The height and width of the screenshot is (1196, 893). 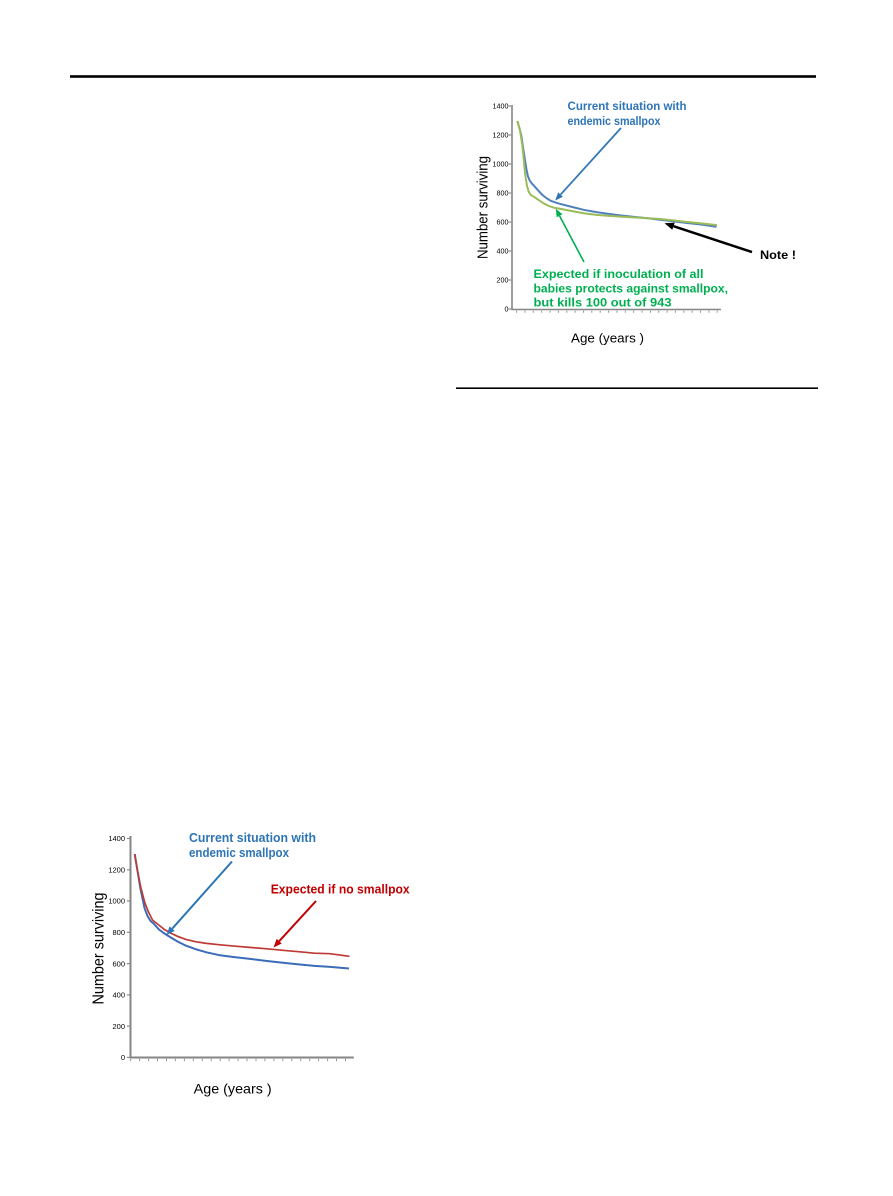 What do you see at coordinates (631, 288) in the screenshot?
I see `svg-text:babies protects against small: babies protects against smallpox,` at bounding box center [631, 288].